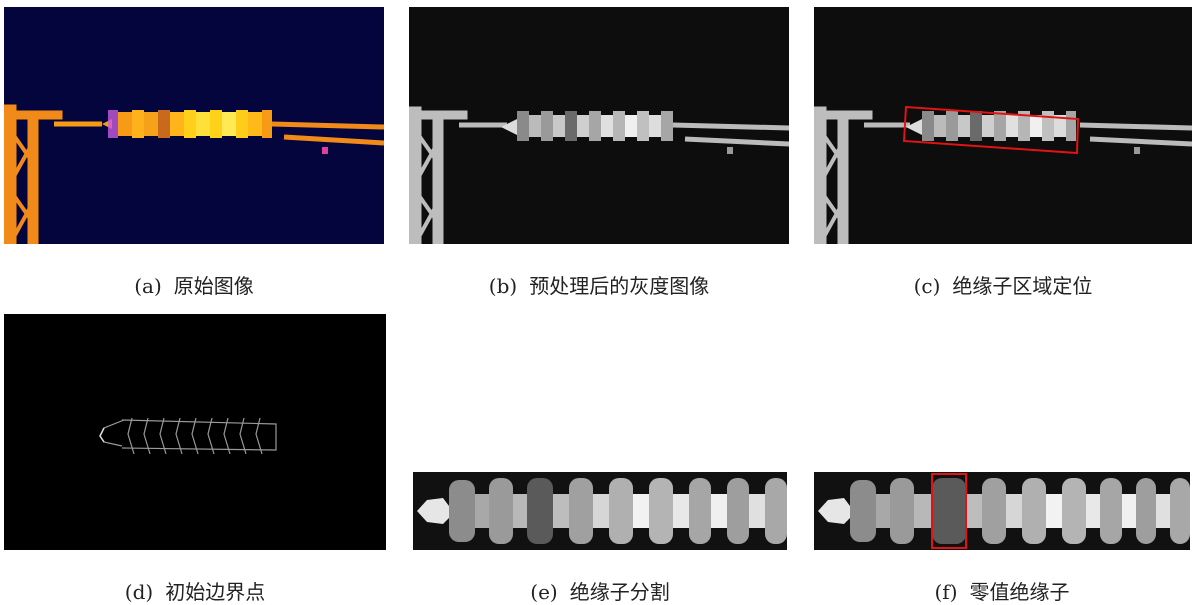 This screenshot has width=1192, height=605. Describe the element at coordinates (215, 592) in the screenshot. I see `caption-d-text: 初始边界点` at that location.